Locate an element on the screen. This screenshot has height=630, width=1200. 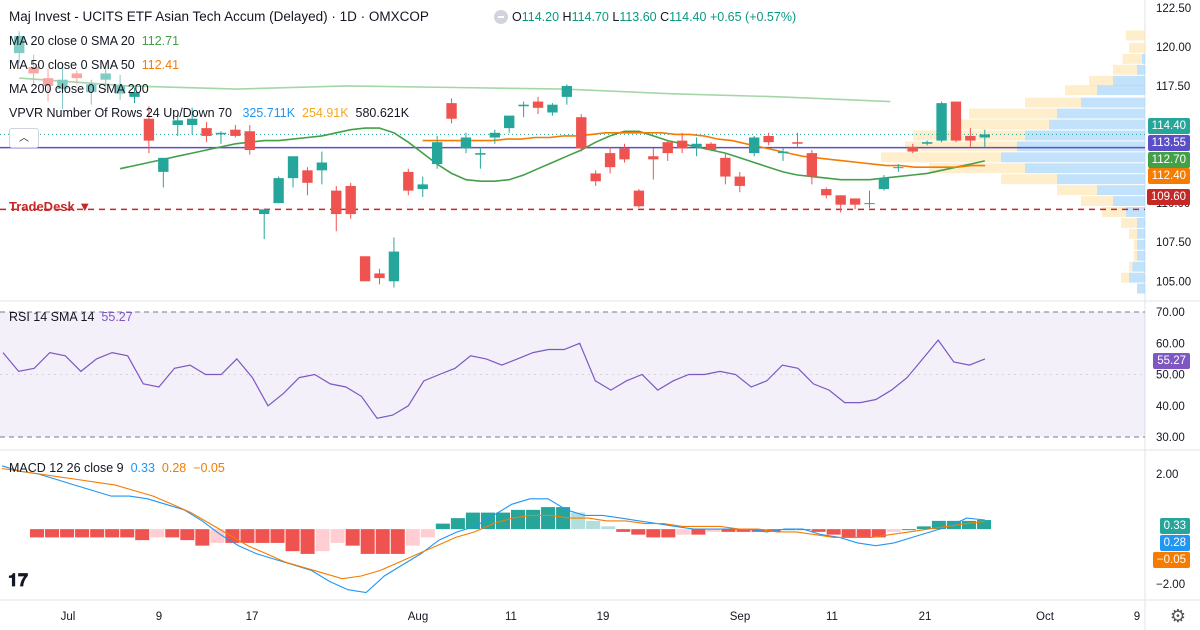
legend-rsi: RSI 14 SMA 14 55.27 is located at coordinates (71, 317).